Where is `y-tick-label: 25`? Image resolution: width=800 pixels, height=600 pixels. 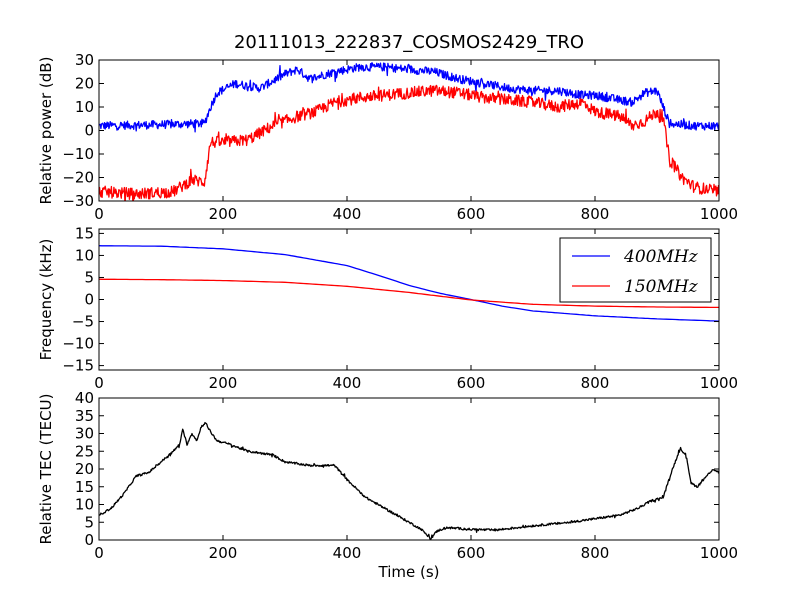 y-tick-label: 25 is located at coordinates (84, 451).